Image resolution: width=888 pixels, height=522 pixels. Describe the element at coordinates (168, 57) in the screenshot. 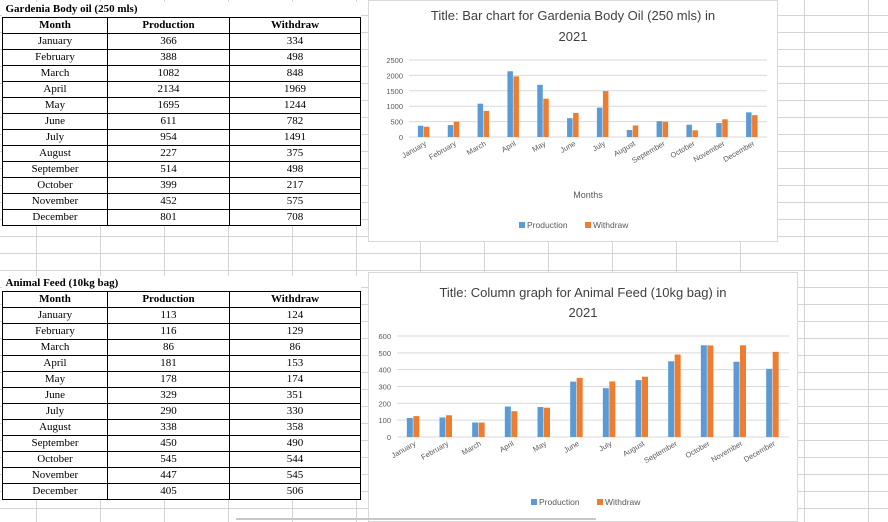

I see `production-cell: 388` at that location.